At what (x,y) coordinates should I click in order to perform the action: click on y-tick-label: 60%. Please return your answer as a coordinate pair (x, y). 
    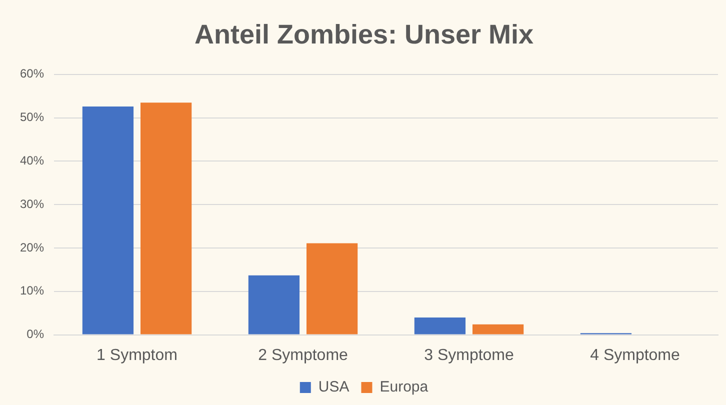
    Looking at the image, I should click on (32, 73).